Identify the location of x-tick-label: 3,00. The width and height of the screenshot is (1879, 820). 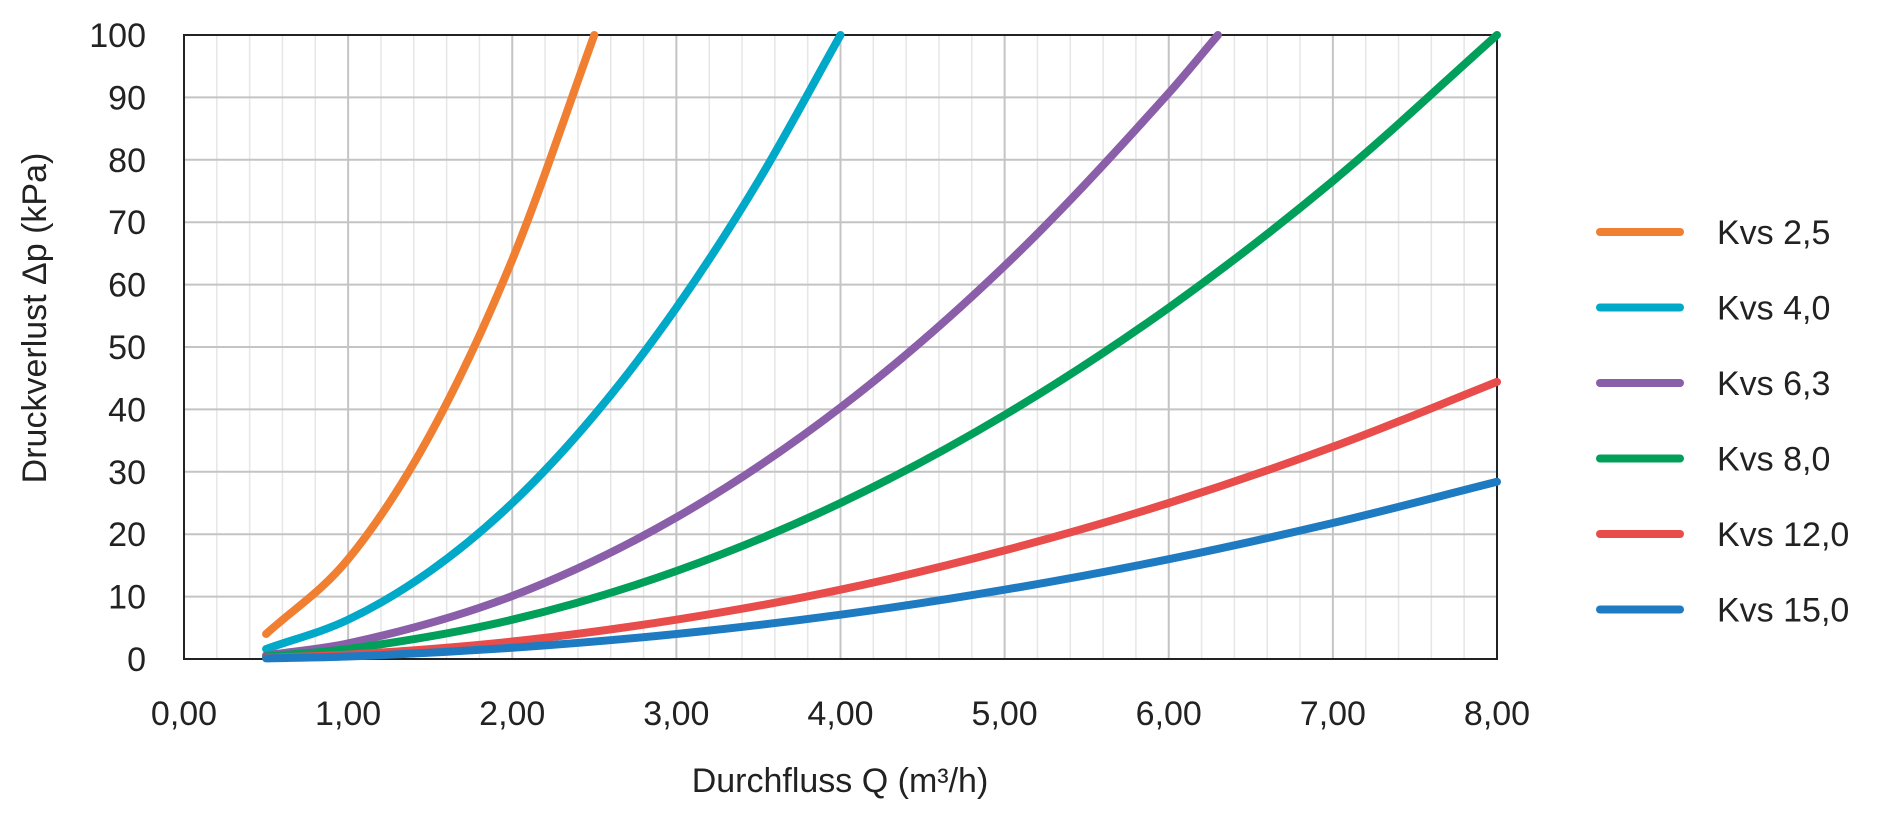
(676, 714).